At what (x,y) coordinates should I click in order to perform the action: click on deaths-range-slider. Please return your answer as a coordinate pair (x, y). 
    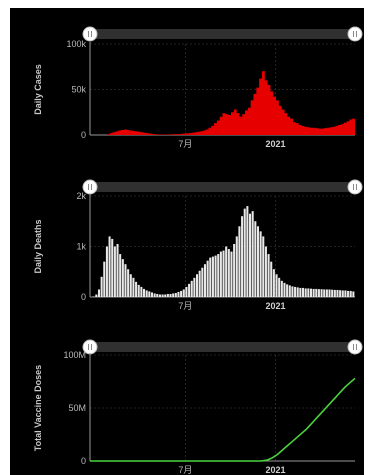
    Looking at the image, I should click on (222, 187).